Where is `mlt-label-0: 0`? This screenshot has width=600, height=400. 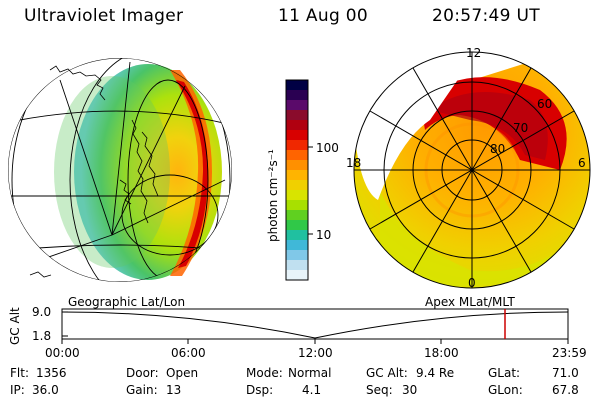
mlt-label-0: 0 is located at coordinates (472, 283).